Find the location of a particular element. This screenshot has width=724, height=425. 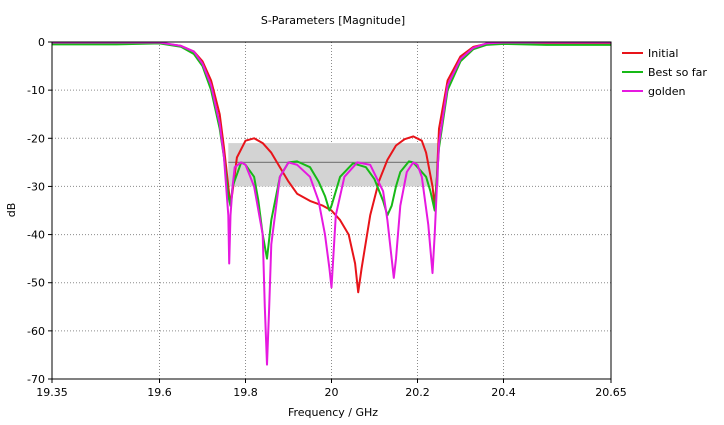

chart-title: S-Parameters [Magnitude] is located at coordinates (333, 20).